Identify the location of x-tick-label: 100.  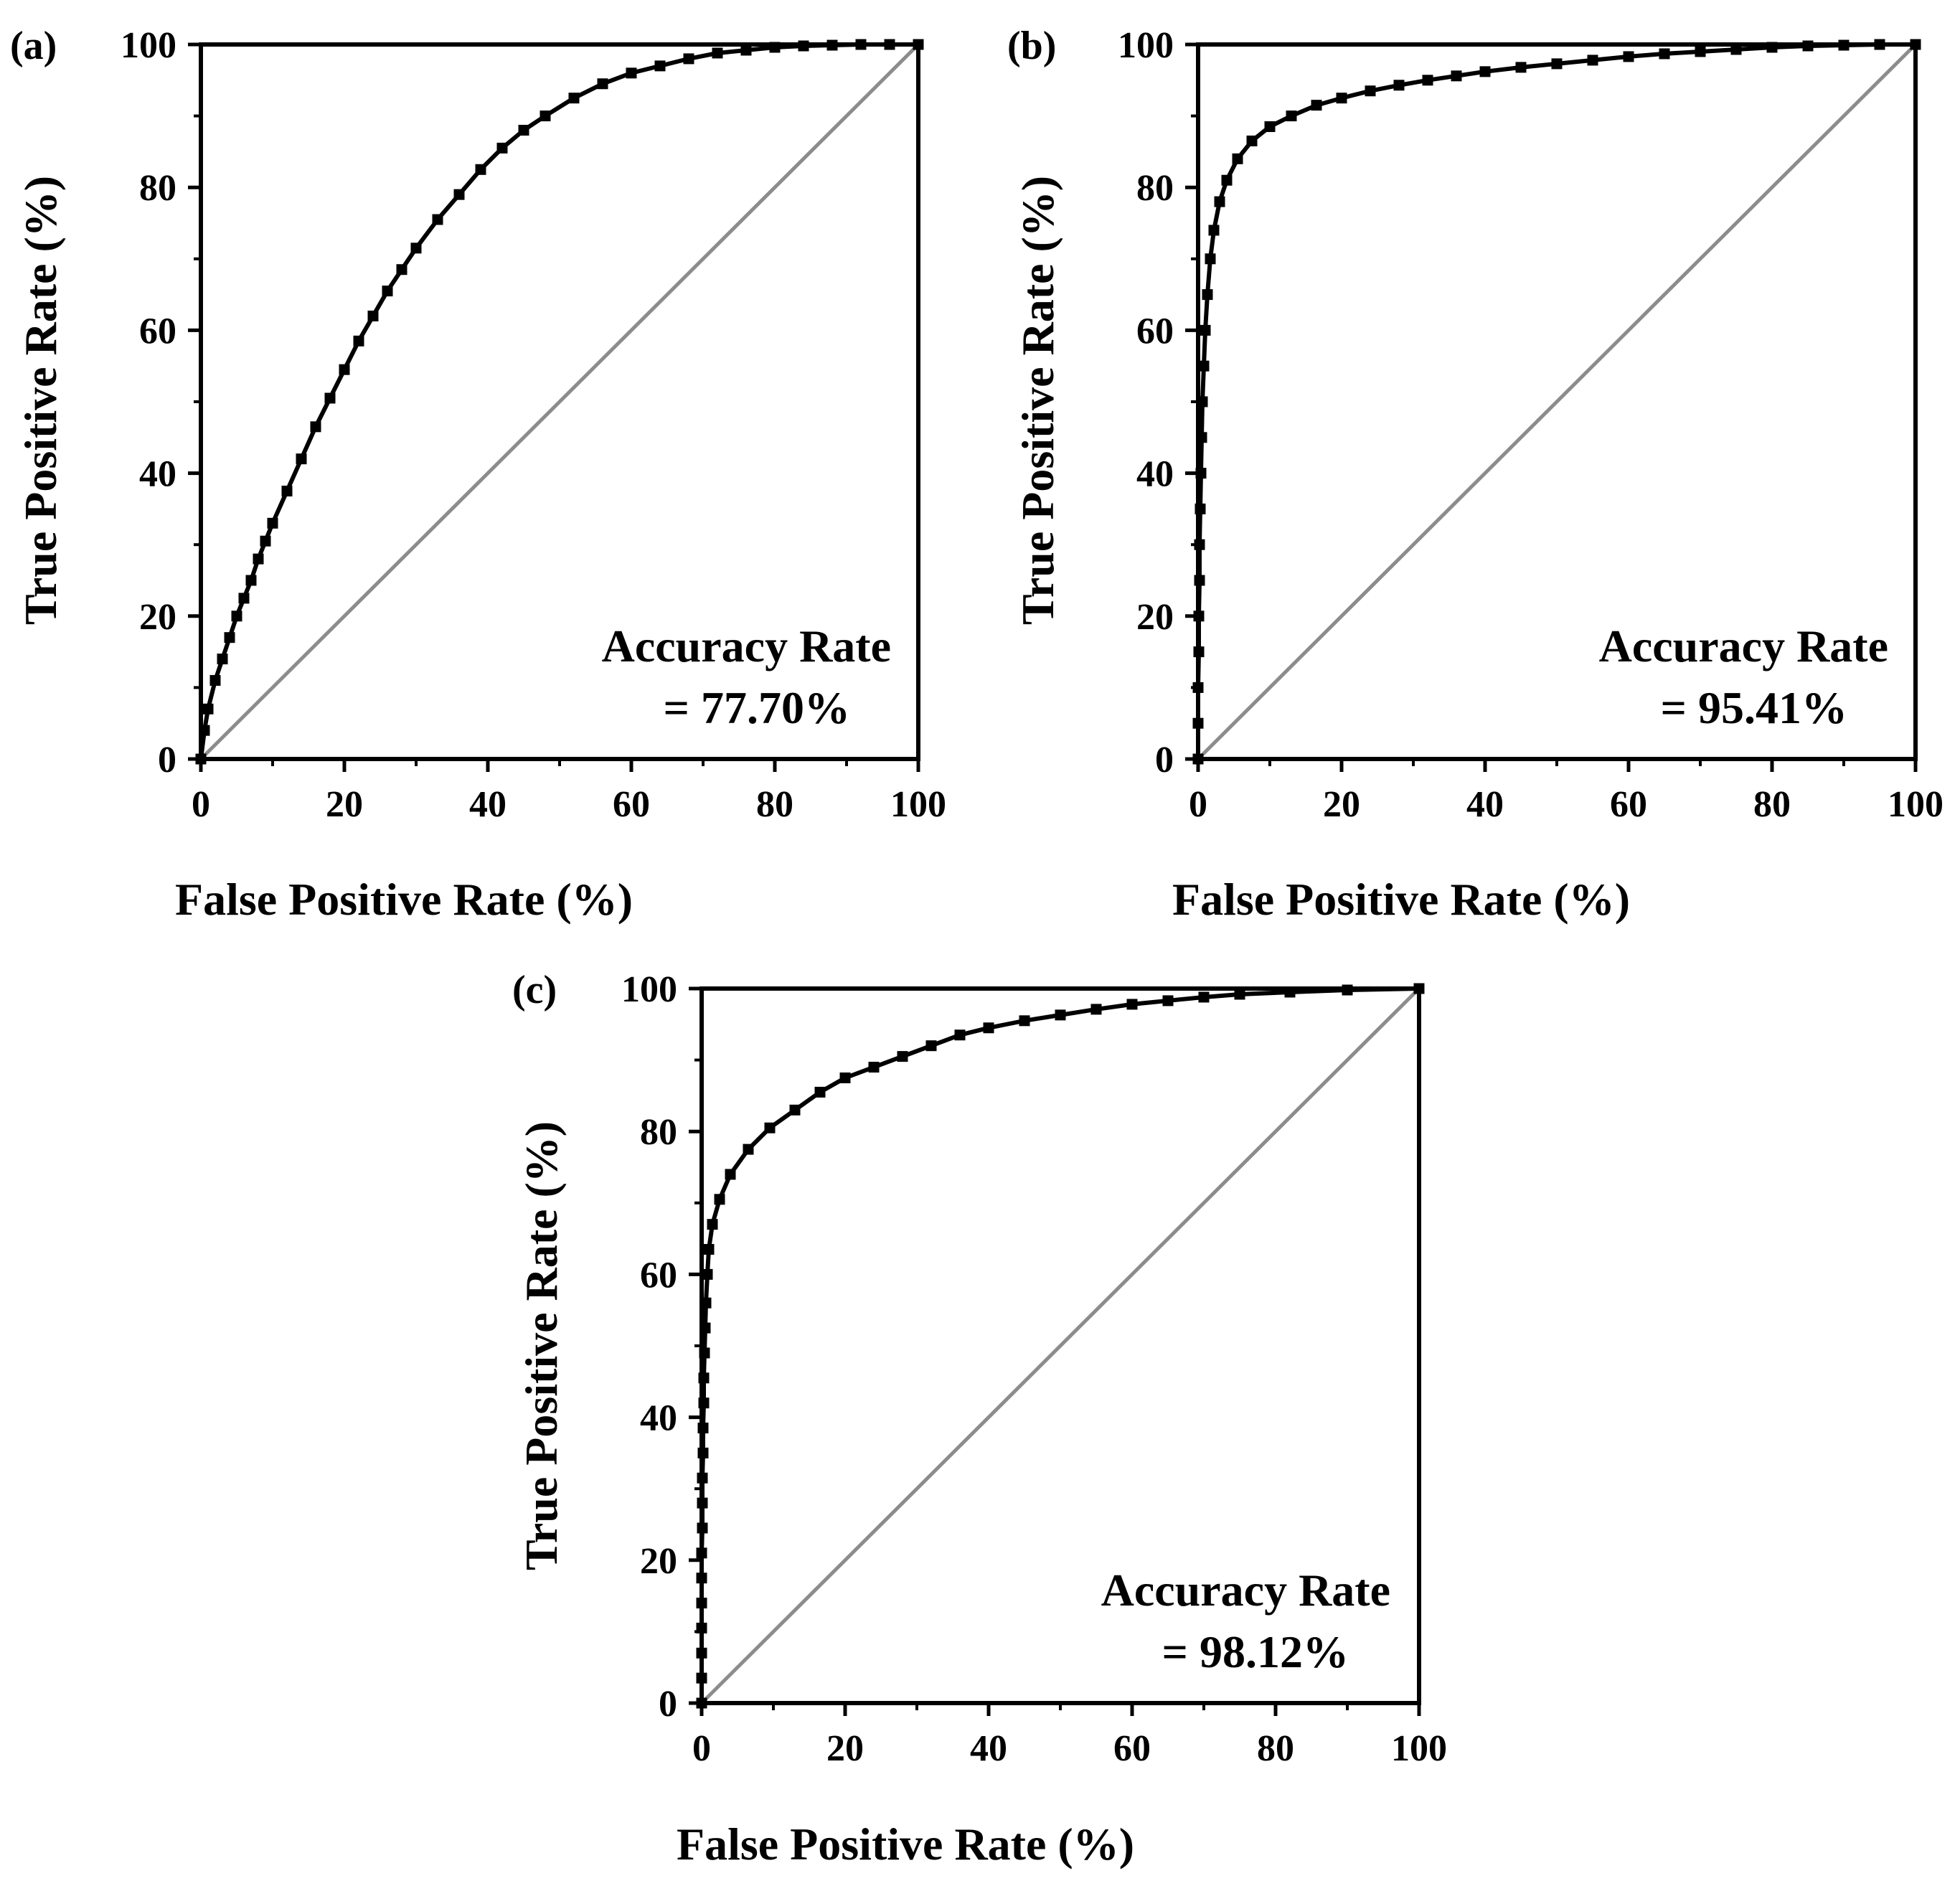
(918, 804).